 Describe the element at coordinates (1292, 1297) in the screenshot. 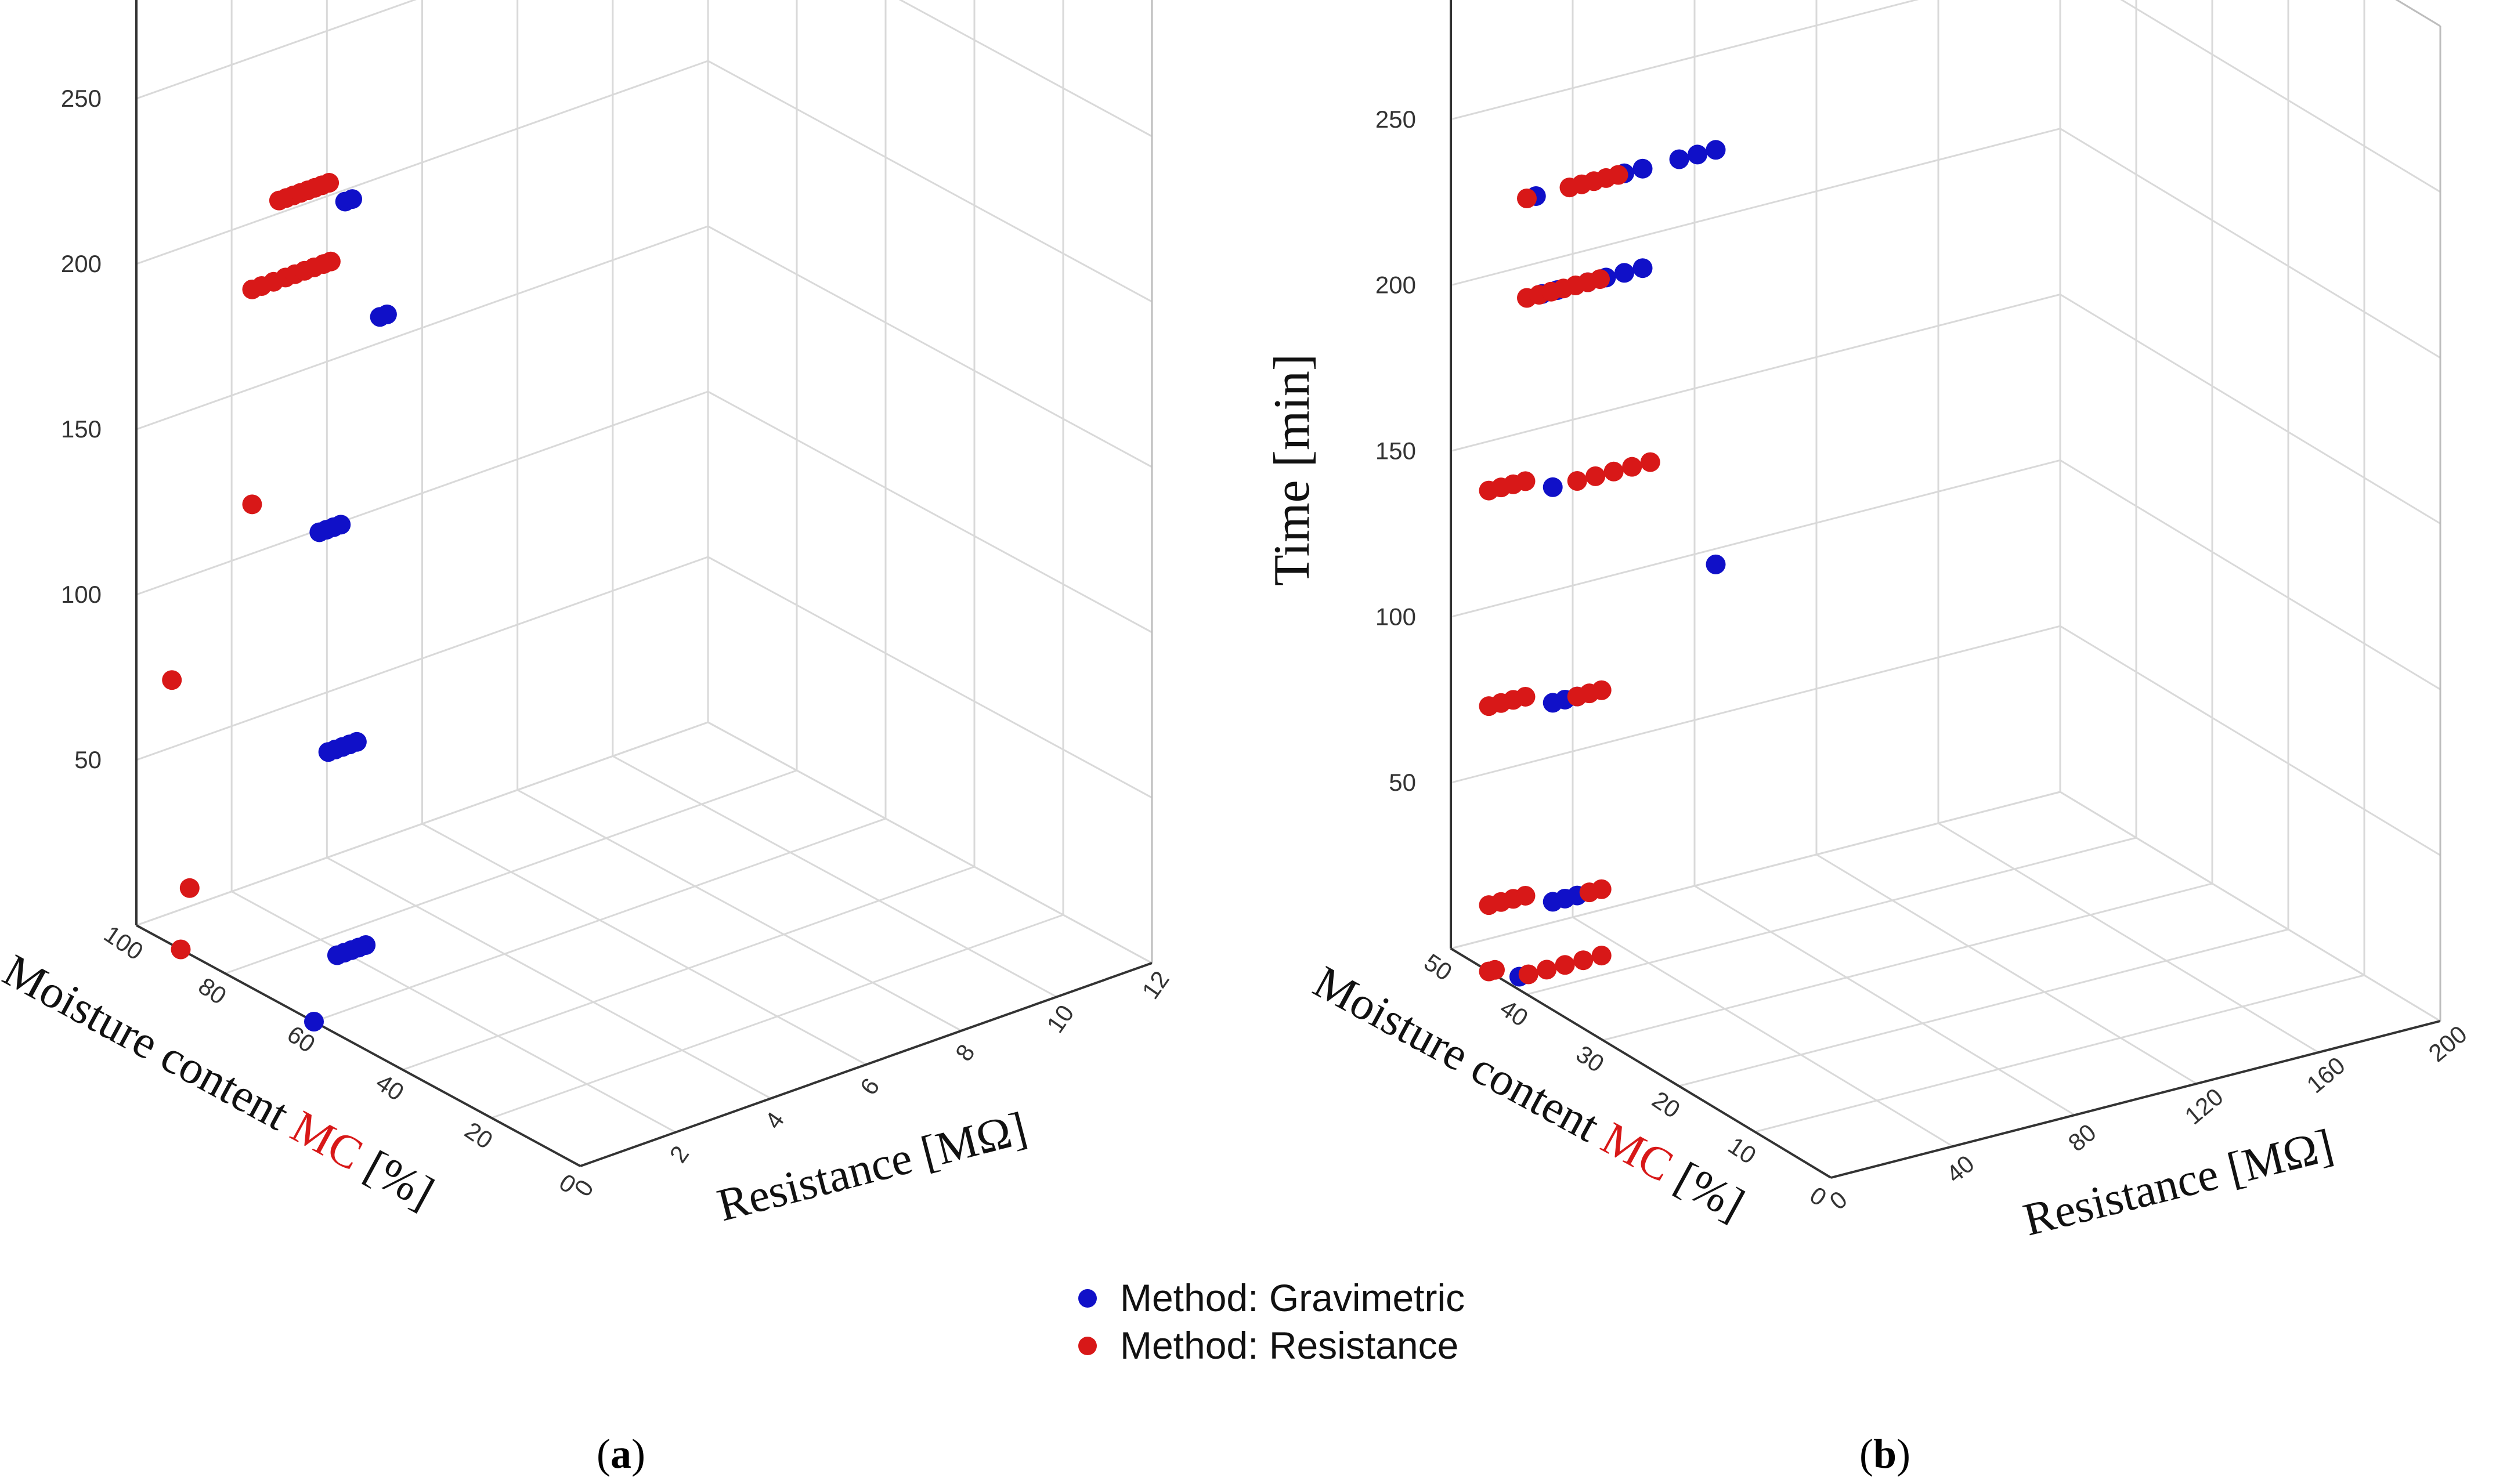

I see `legend-label-gravimetric: Method: Gravimetric` at that location.